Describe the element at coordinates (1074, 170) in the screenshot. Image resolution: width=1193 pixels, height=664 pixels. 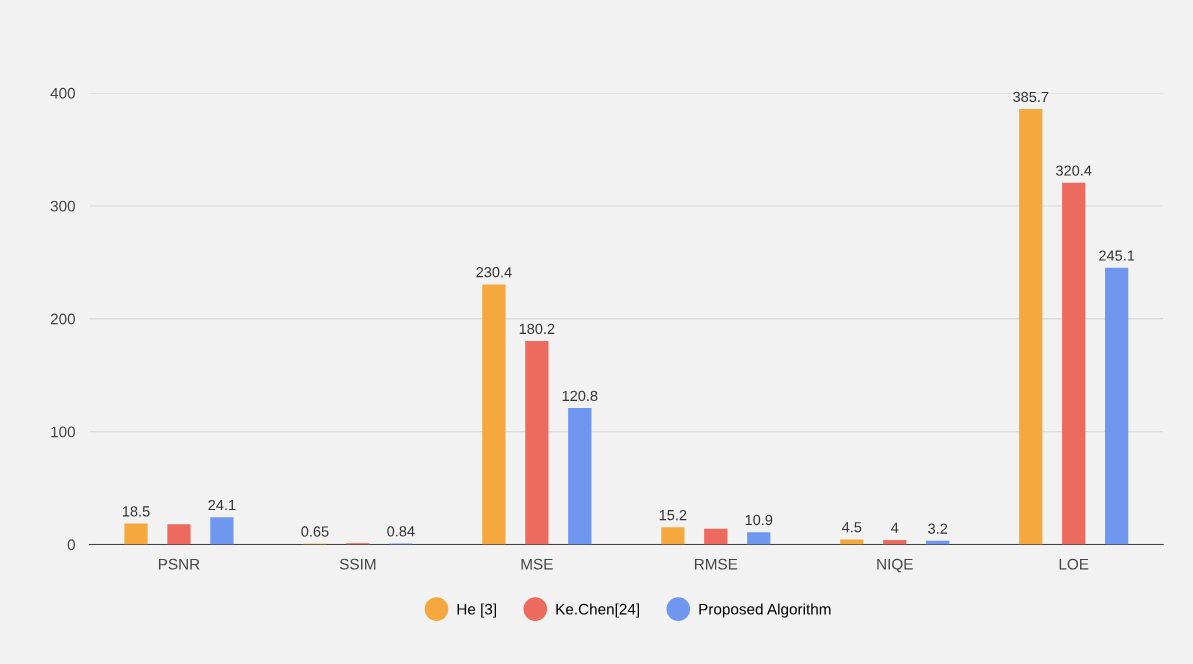
I see `data-label: 320.4` at that location.